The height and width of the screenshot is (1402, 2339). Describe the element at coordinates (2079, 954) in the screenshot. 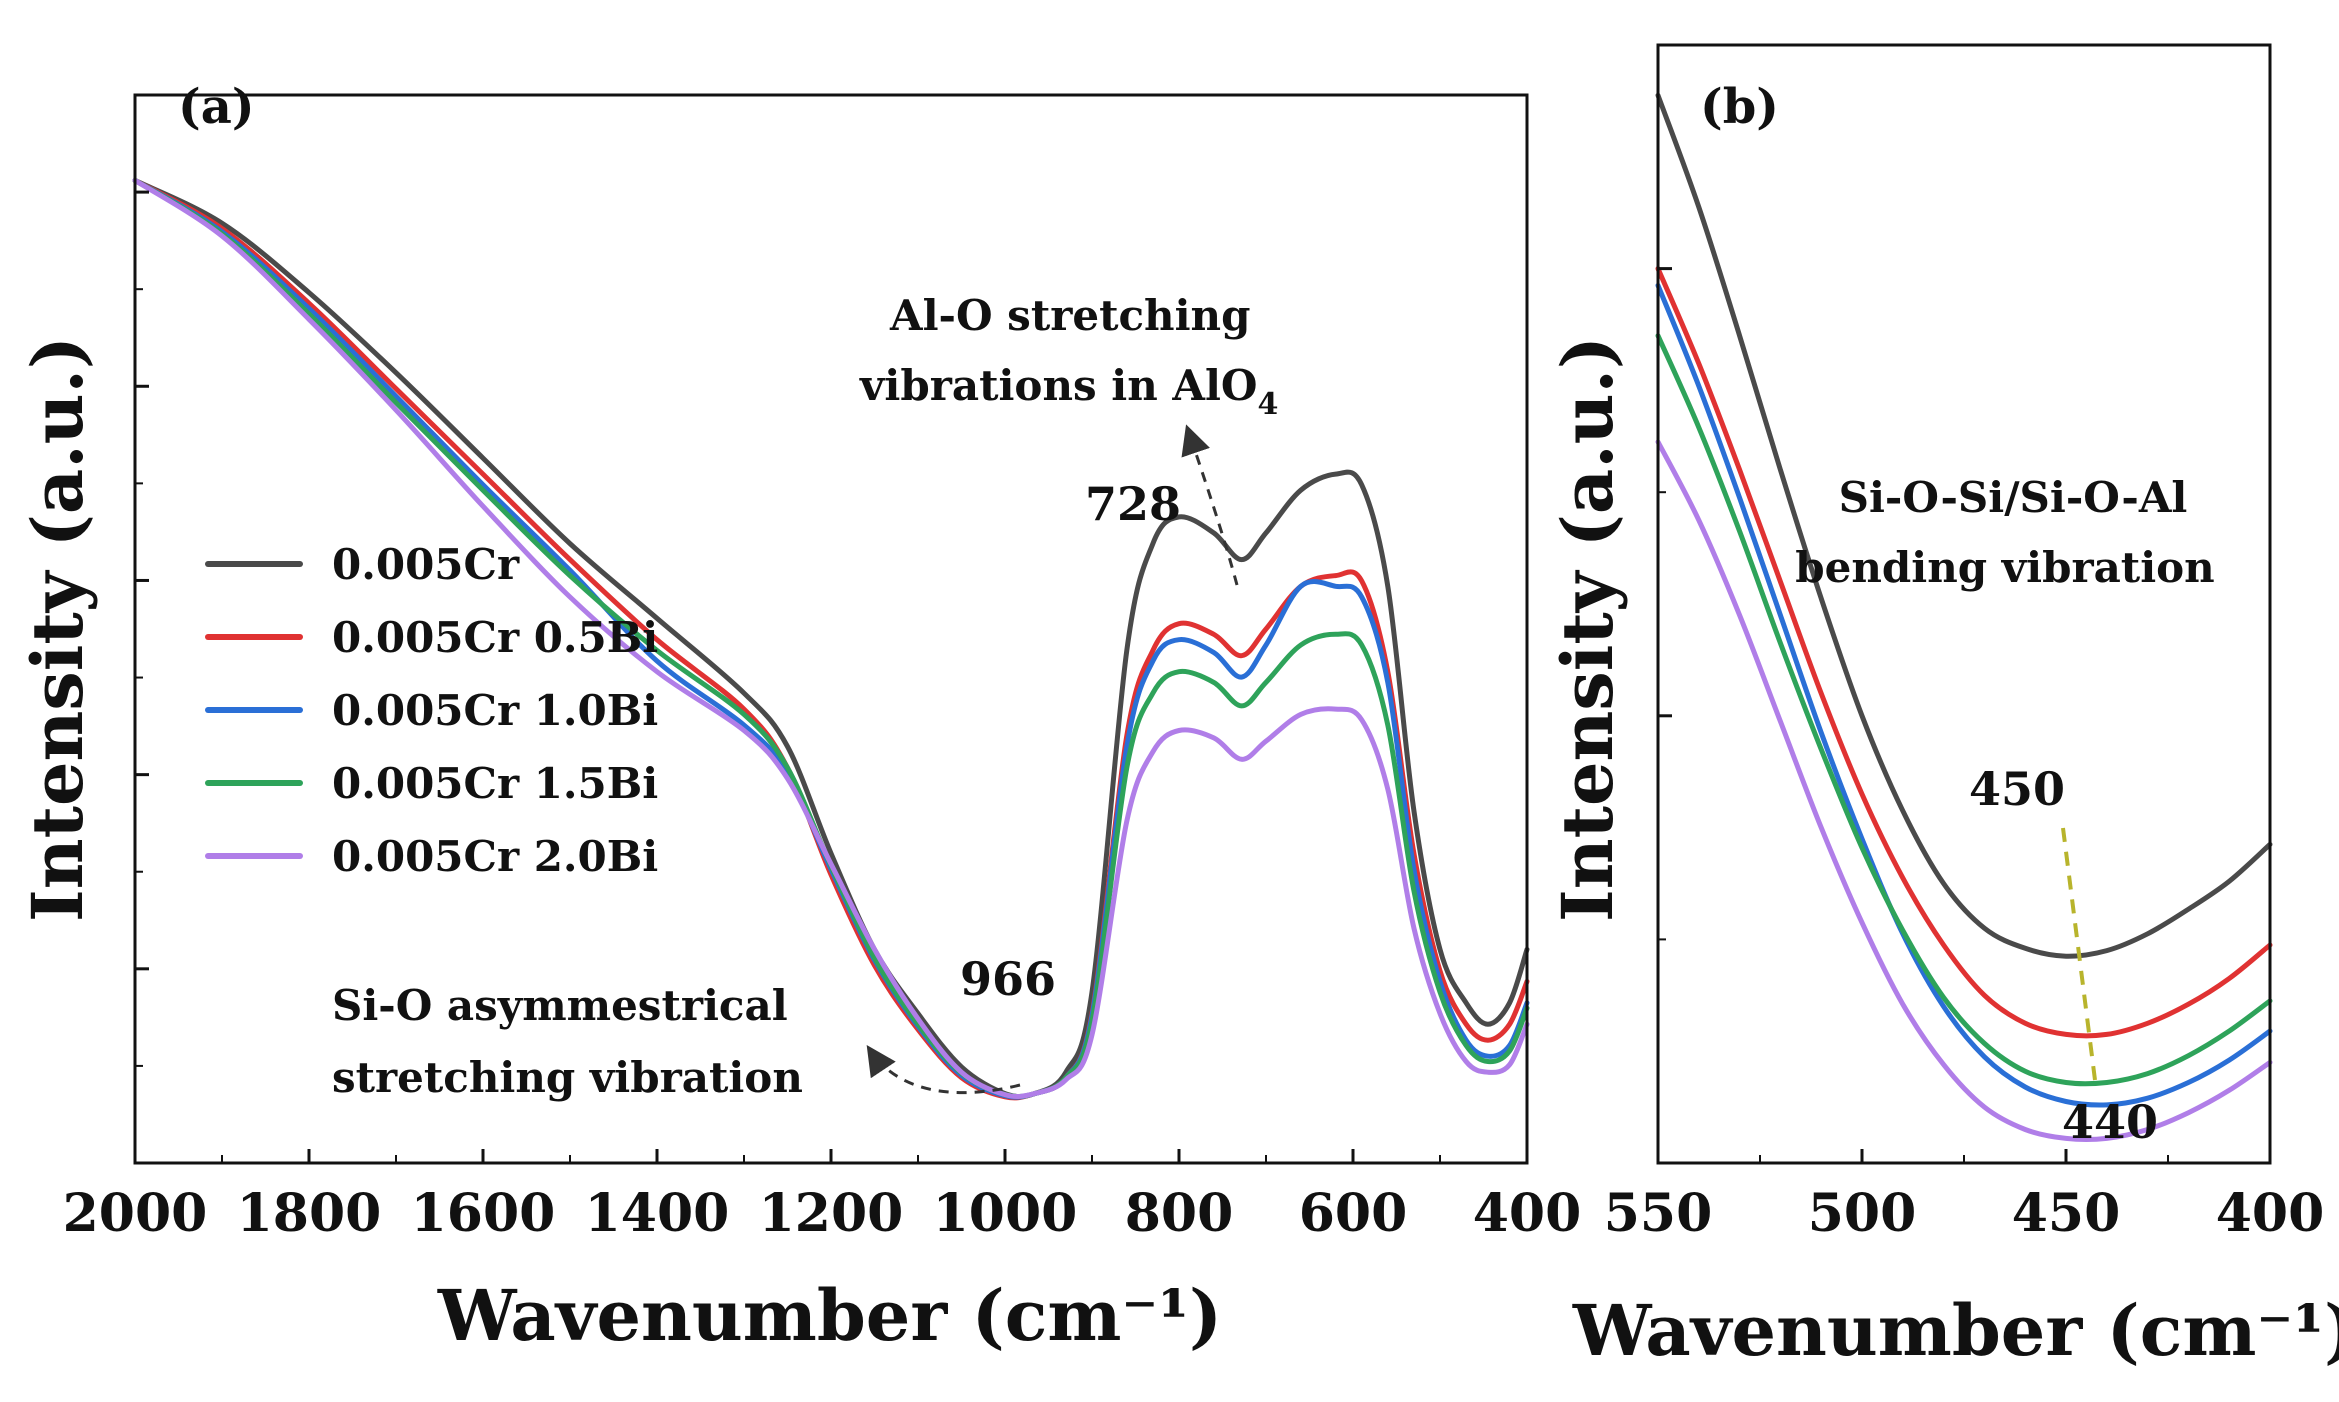

I see `peak-shift-guide-line` at that location.